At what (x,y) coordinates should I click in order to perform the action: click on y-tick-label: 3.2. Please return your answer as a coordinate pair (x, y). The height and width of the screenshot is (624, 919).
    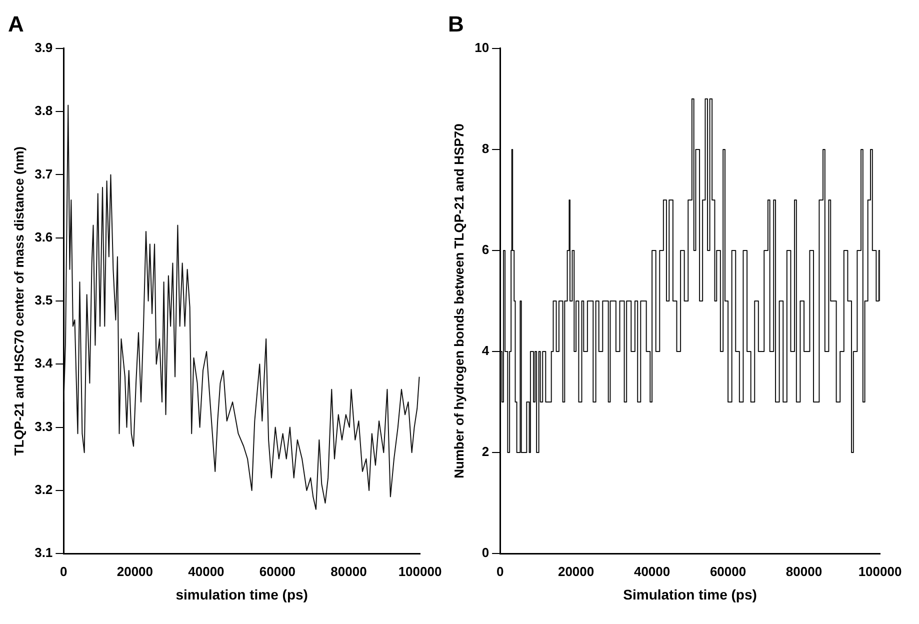
    Looking at the image, I should click on (43, 490).